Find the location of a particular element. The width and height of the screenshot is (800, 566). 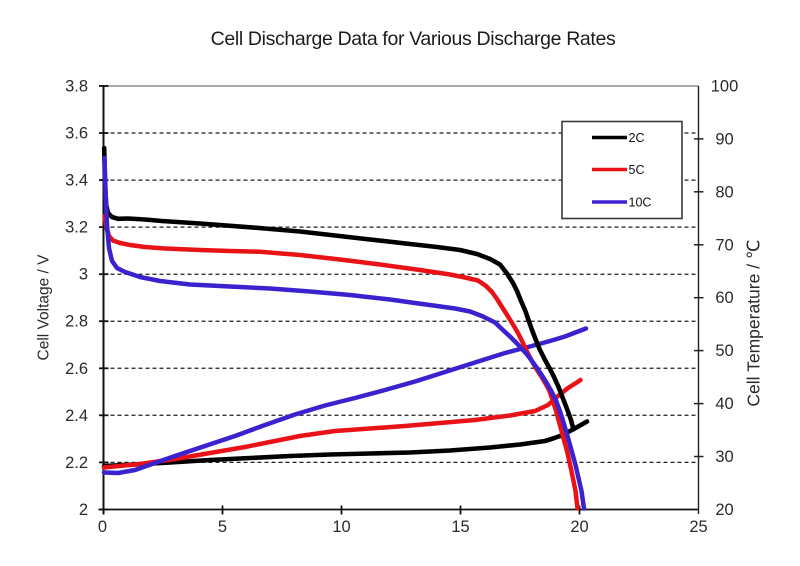

svg-text: 5 is located at coordinates (222, 527).